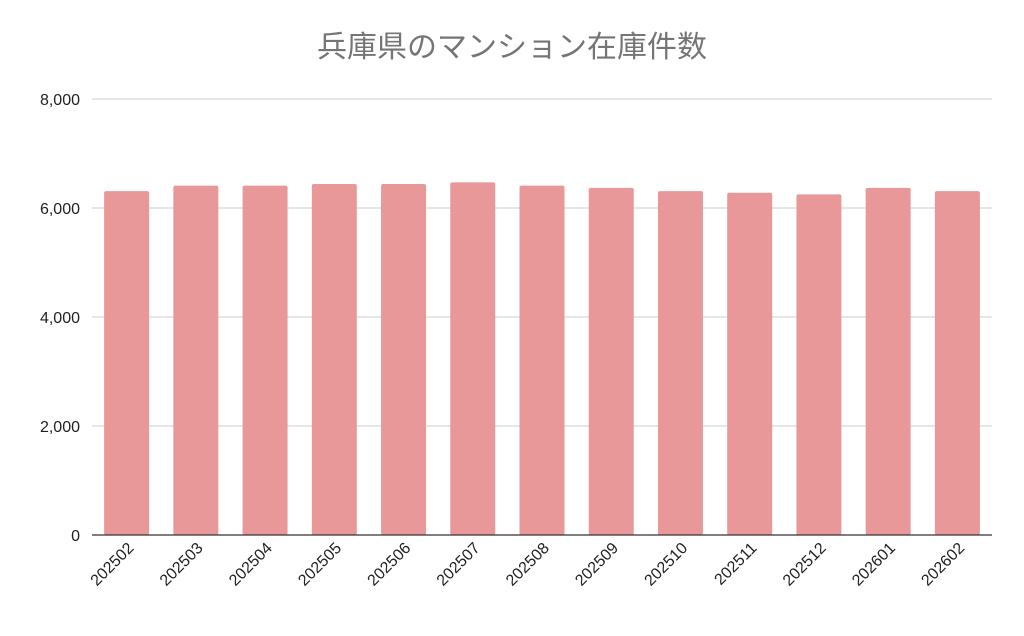 The height and width of the screenshot is (636, 1024). What do you see at coordinates (667, 565) in the screenshot?
I see `x-tick-label: 202510` at bounding box center [667, 565].